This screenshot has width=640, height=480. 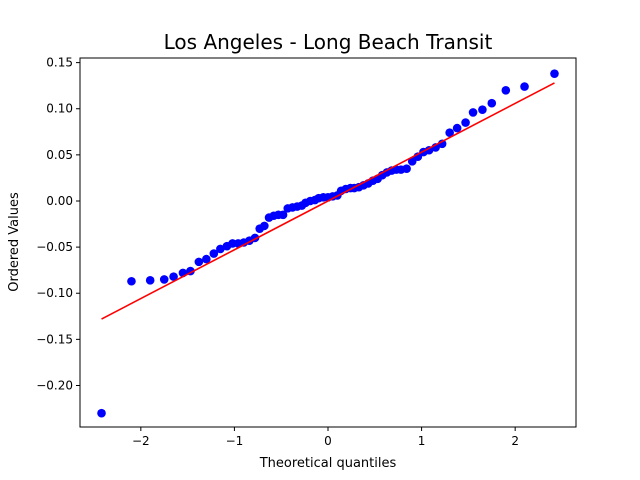 I want to click on x-tick-label: −1, so click(x=235, y=441).